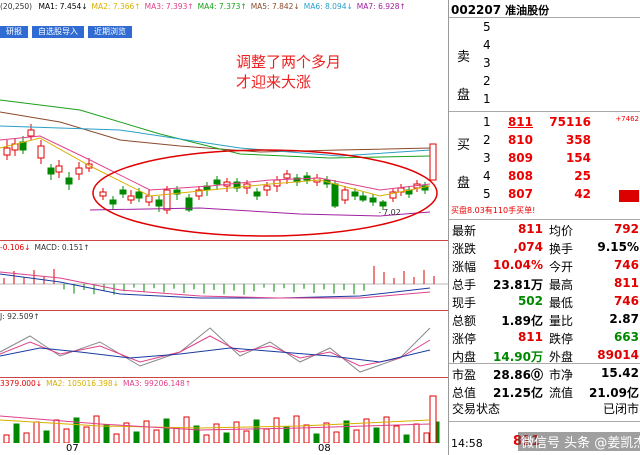  I want to click on quote-info-row: 总值 21.25亿 流值 21.09亿, so click(544, 393).